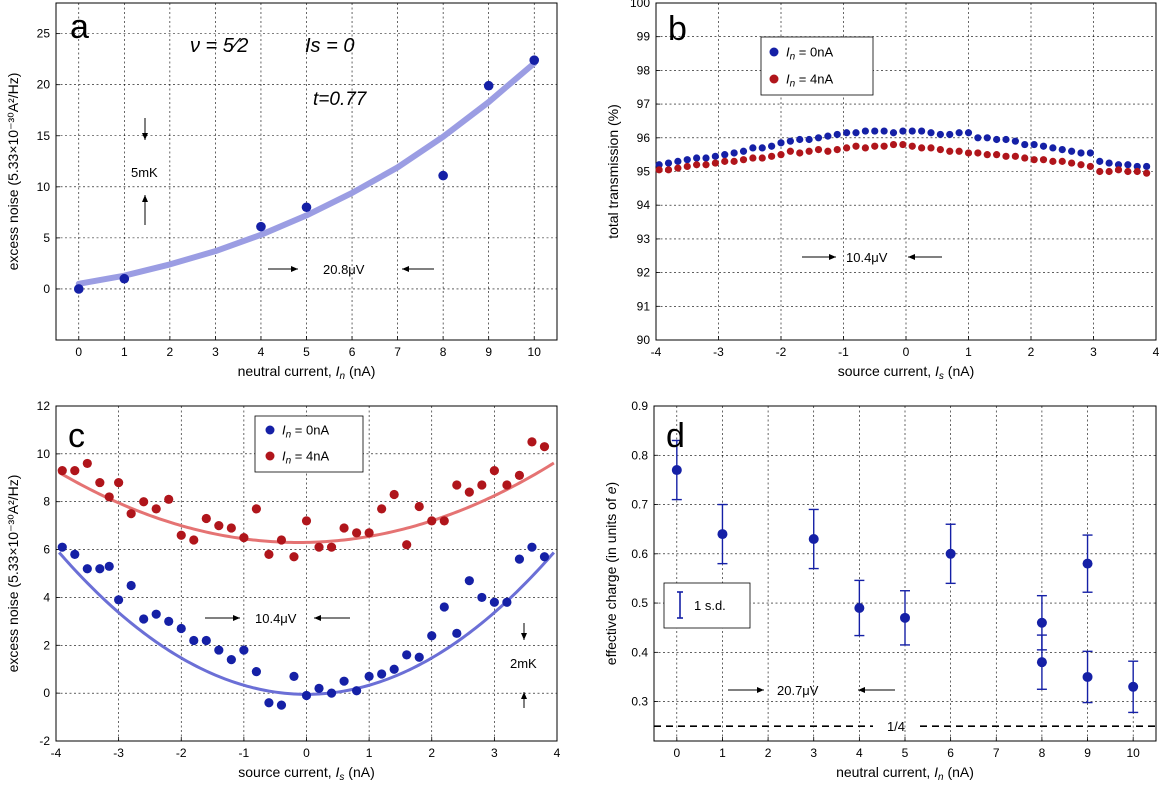  What do you see at coordinates (46, 238) in the screenshot?
I see `y-tick-label: 5` at bounding box center [46, 238].